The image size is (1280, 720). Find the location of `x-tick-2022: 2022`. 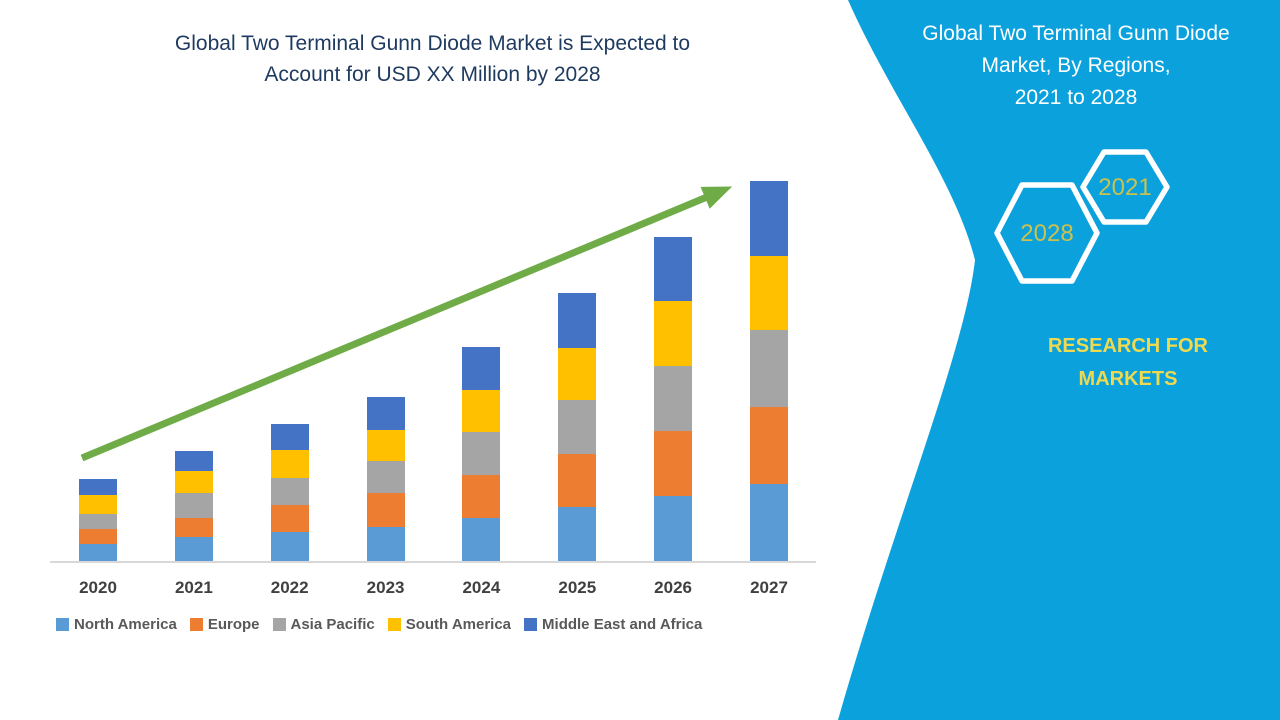

x-tick-2022: 2022 is located at coordinates (289, 587).